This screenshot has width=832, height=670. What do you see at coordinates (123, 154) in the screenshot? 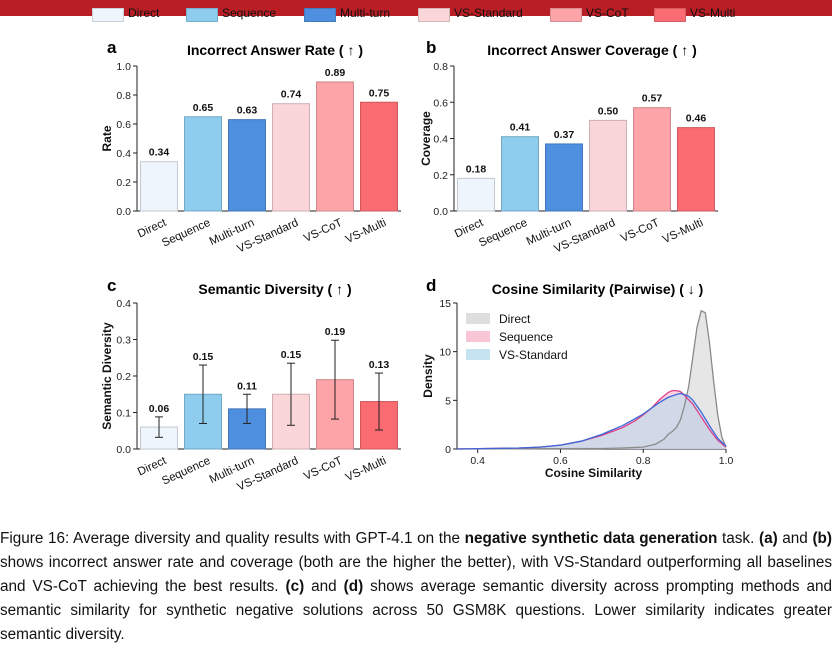
I see `y-tick-label: 0.4` at bounding box center [123, 154].